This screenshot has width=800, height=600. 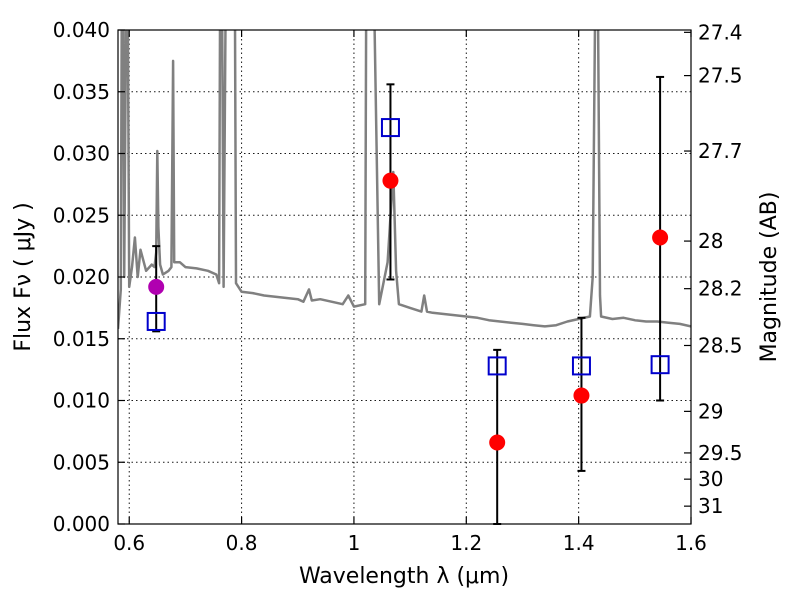 What do you see at coordinates (710, 506) in the screenshot?
I see `y2-tick-label: 31` at bounding box center [710, 506].